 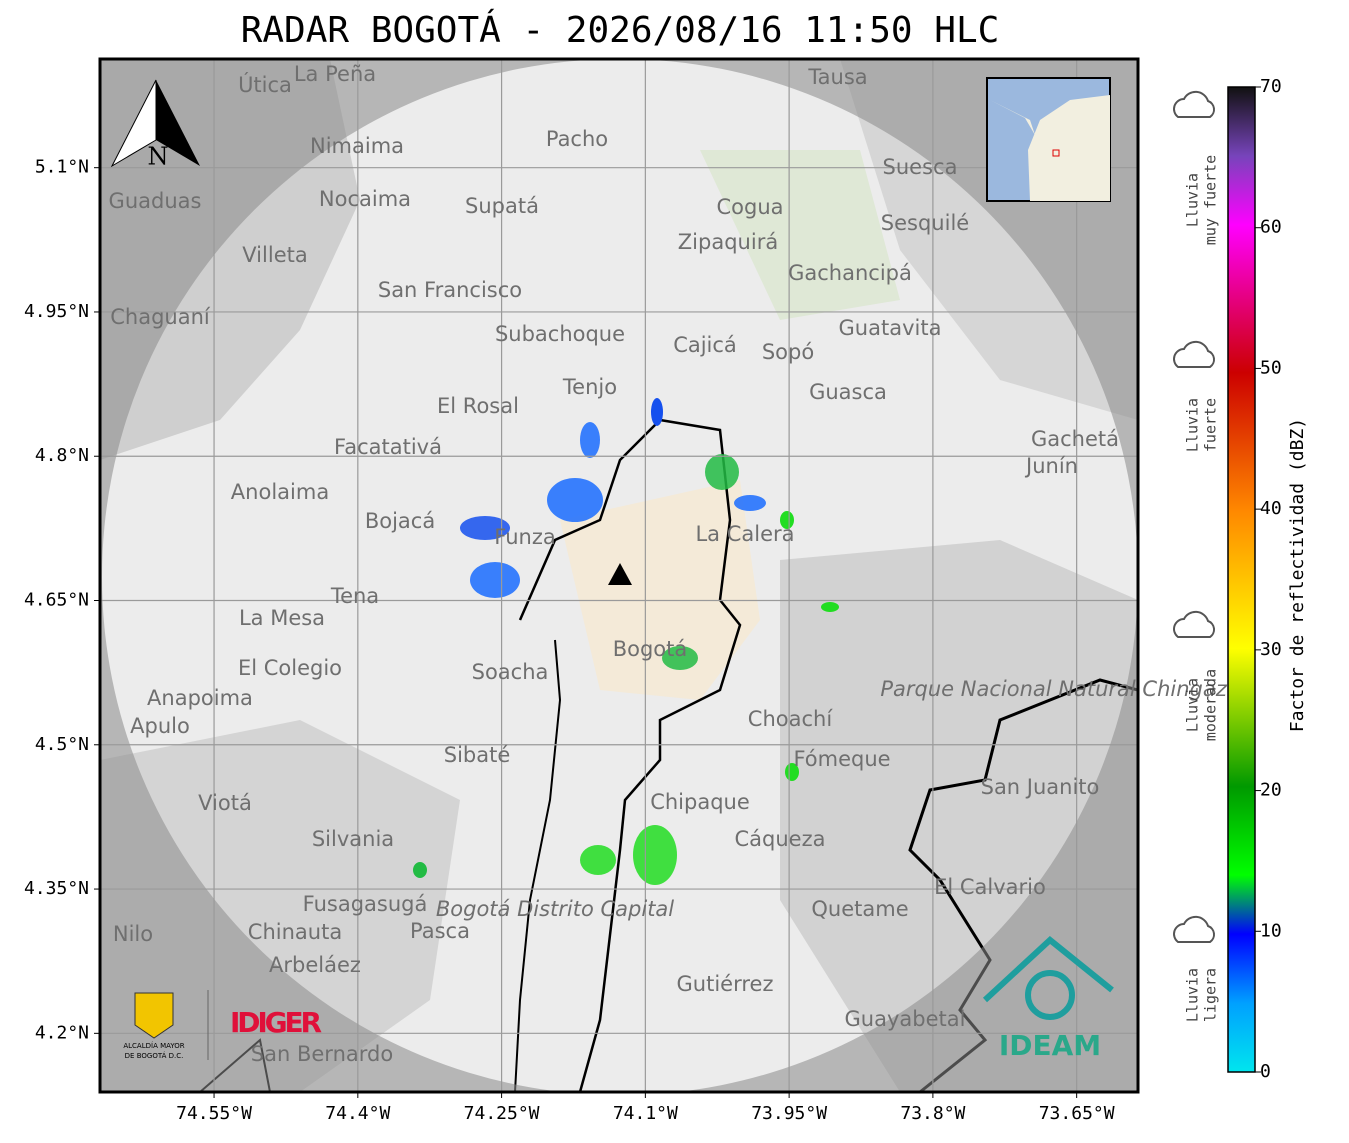 I want to click on x-tick-label: 74.4°W, so click(x=357, y=1113).